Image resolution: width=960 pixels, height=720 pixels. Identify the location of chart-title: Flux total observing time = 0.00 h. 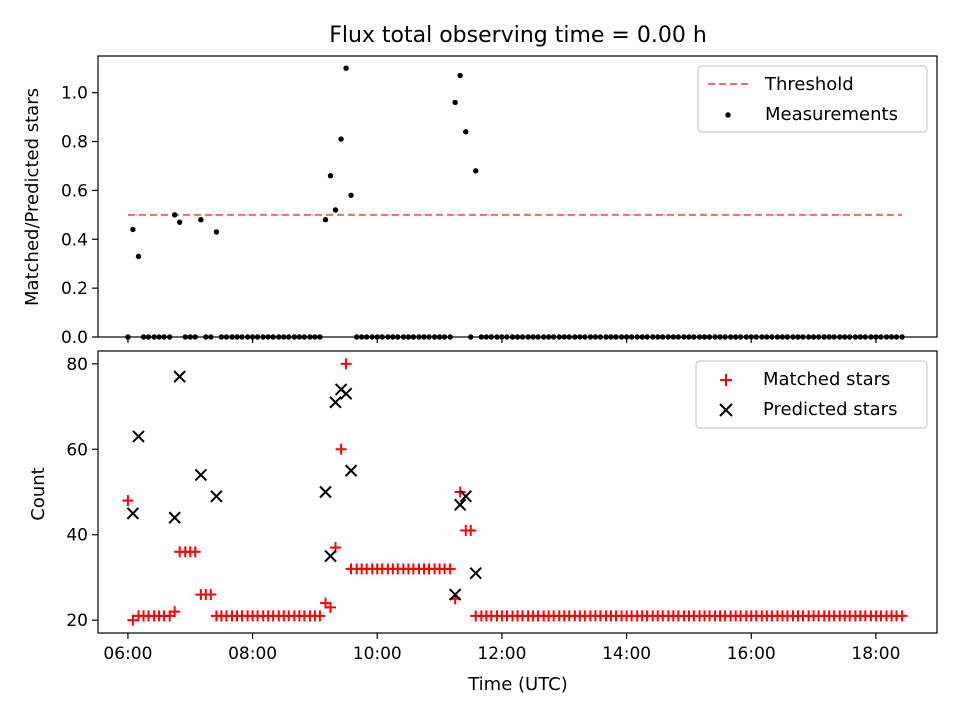
(518, 35).